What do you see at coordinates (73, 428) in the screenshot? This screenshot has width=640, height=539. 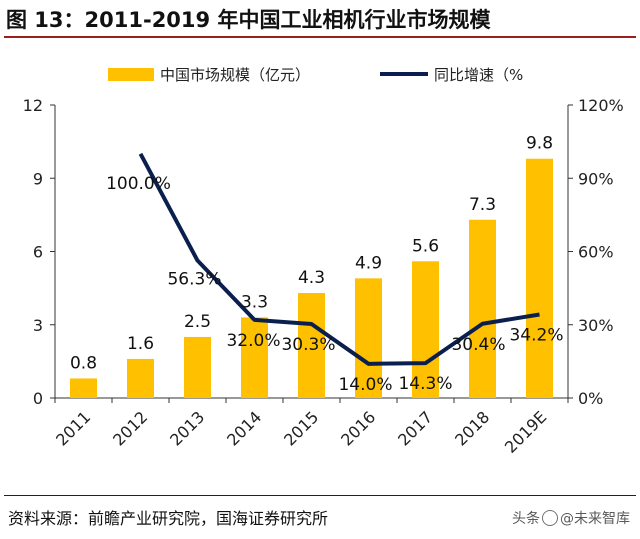 I see `x-tick-label: 2011` at bounding box center [73, 428].